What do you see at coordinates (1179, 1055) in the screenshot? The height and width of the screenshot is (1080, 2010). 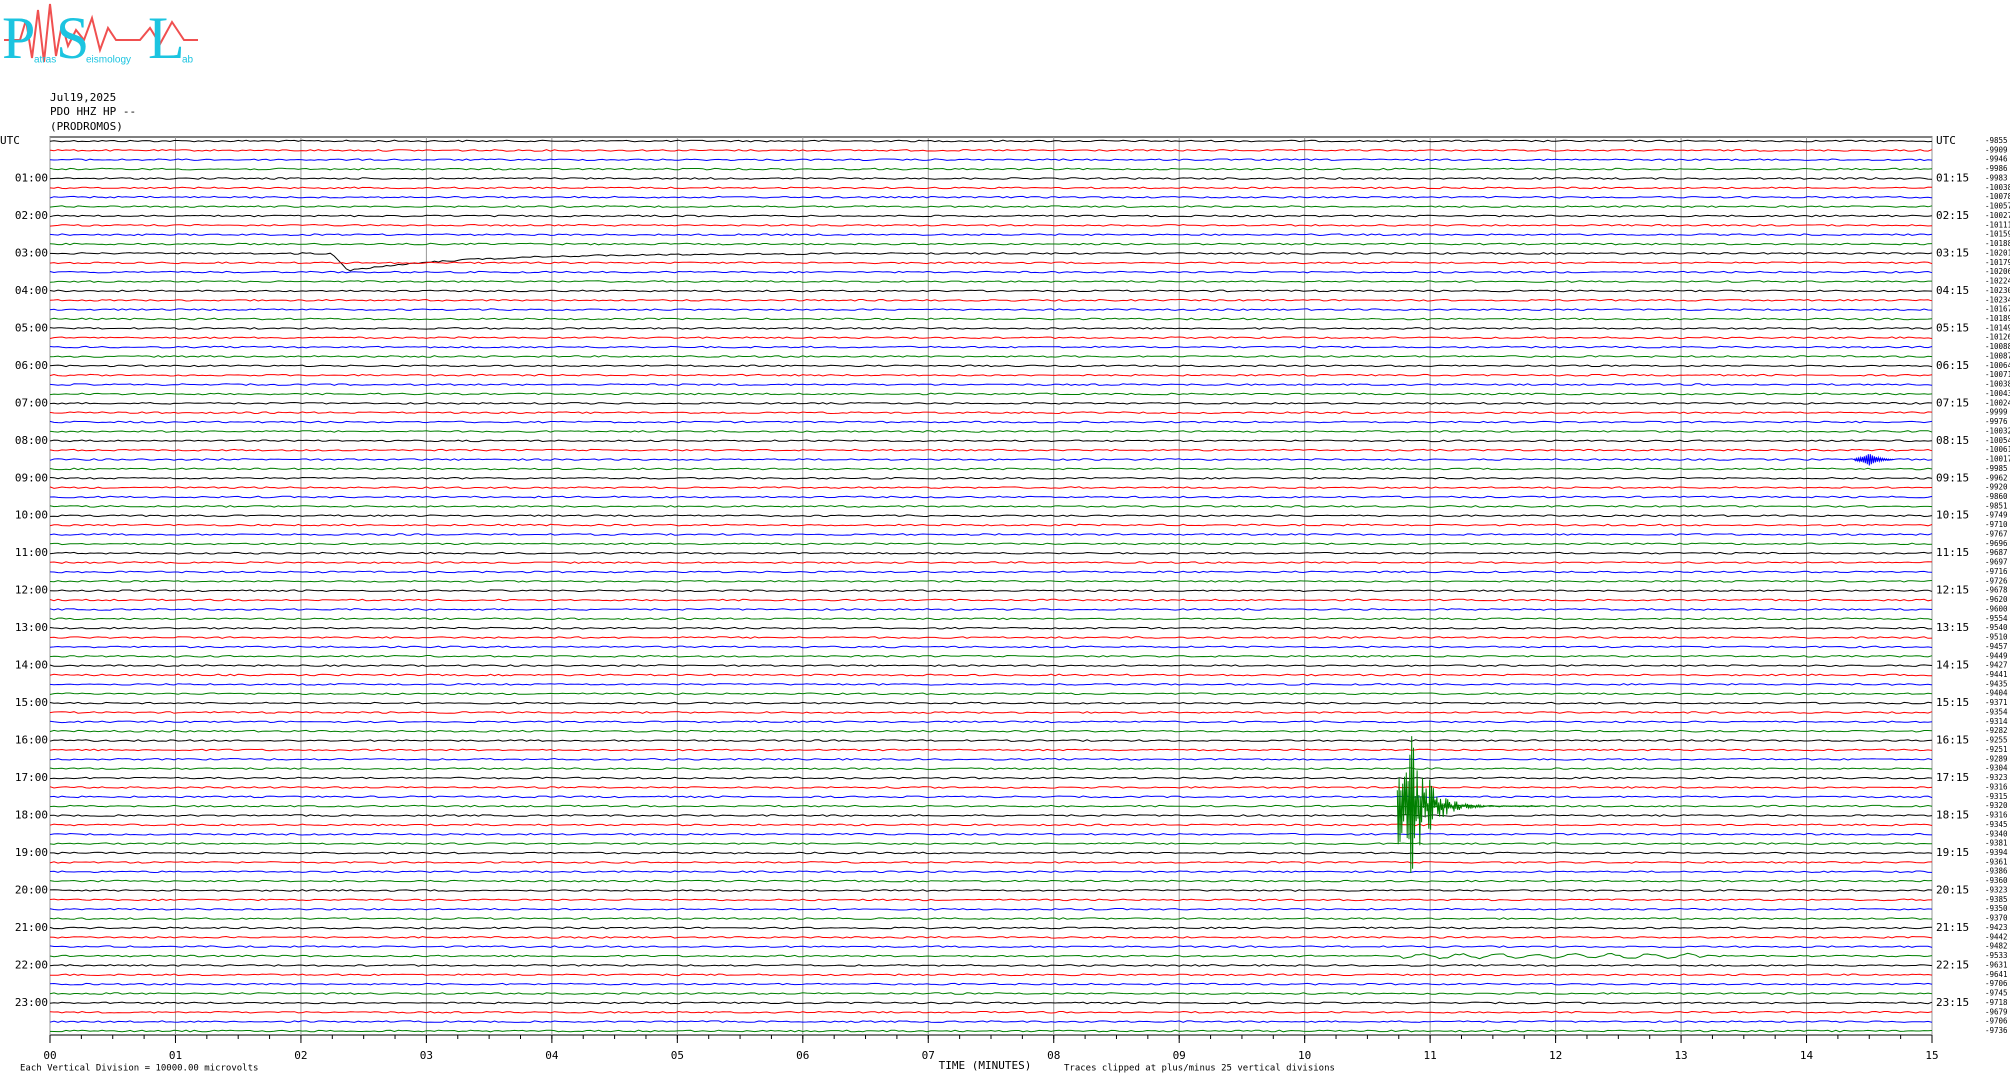 I see `x-tick-label: 09` at bounding box center [1179, 1055].